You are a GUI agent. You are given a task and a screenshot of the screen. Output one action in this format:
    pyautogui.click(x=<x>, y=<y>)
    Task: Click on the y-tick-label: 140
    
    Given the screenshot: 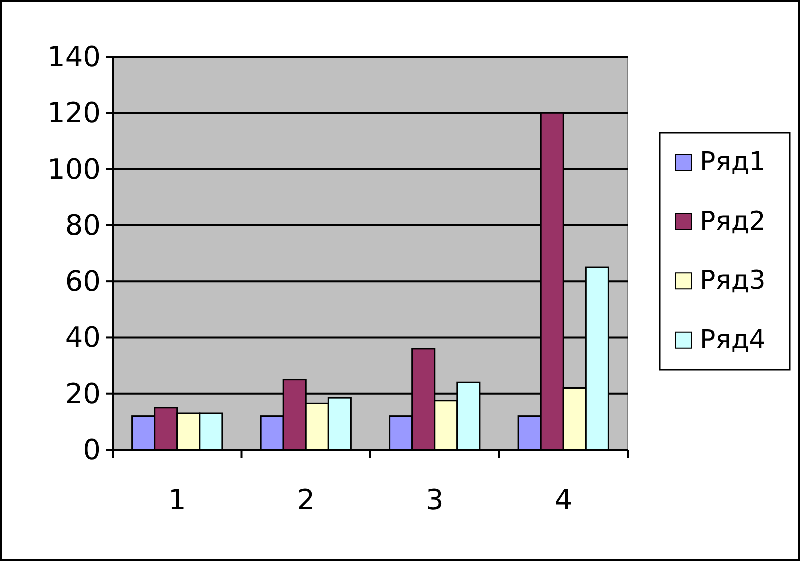 What is the action you would take?
    pyautogui.click(x=74, y=57)
    